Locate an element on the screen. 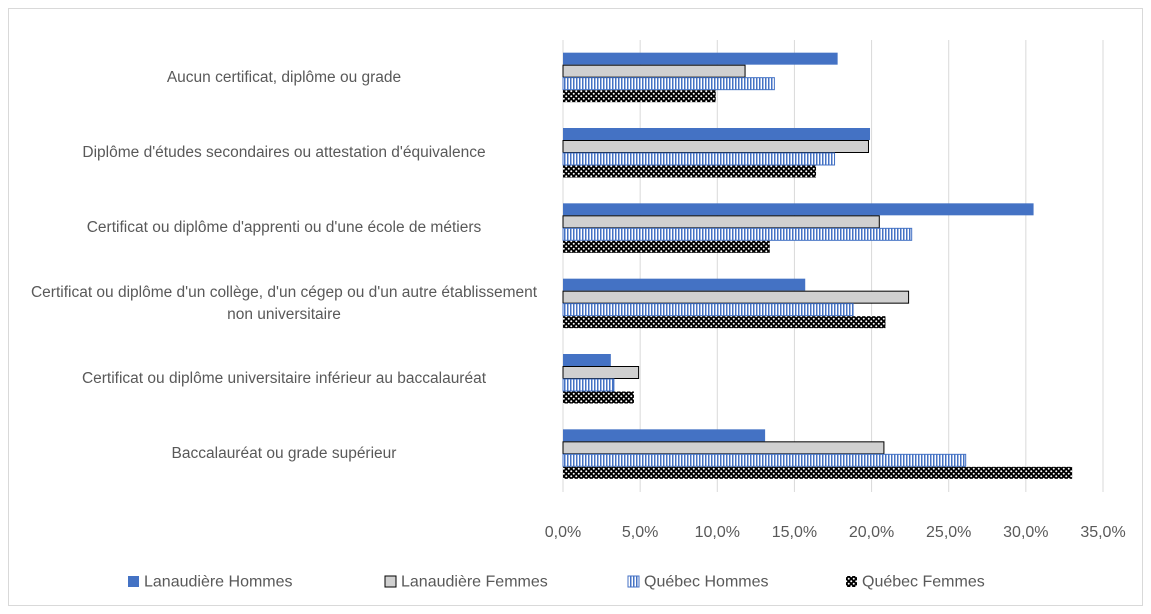 This screenshot has width=1151, height=614. legend-label: Québec Femmes is located at coordinates (923, 582).